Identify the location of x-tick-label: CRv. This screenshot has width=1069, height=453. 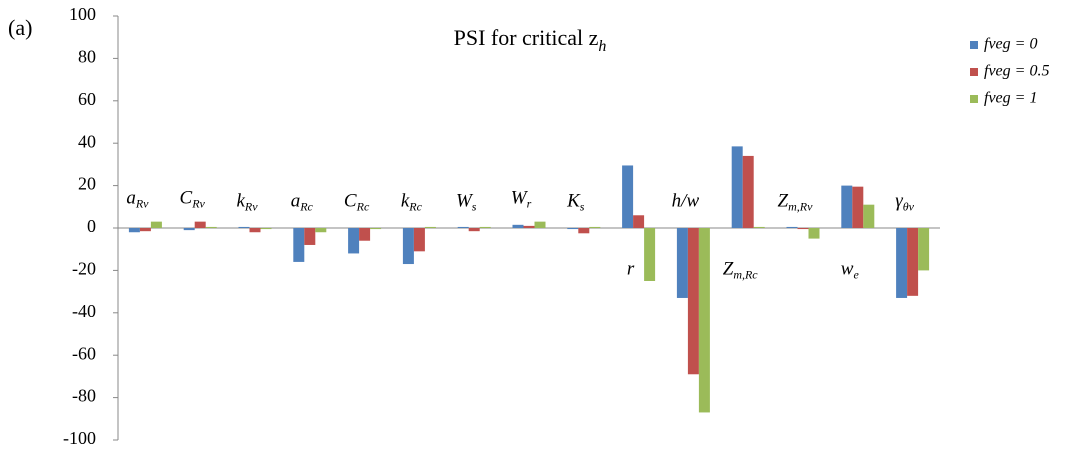
(193, 199).